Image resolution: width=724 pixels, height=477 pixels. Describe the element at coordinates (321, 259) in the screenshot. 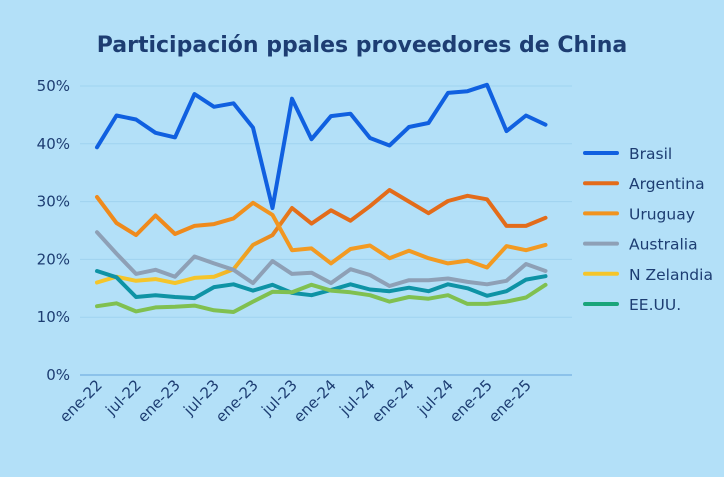

I see `series-line-australia` at that location.